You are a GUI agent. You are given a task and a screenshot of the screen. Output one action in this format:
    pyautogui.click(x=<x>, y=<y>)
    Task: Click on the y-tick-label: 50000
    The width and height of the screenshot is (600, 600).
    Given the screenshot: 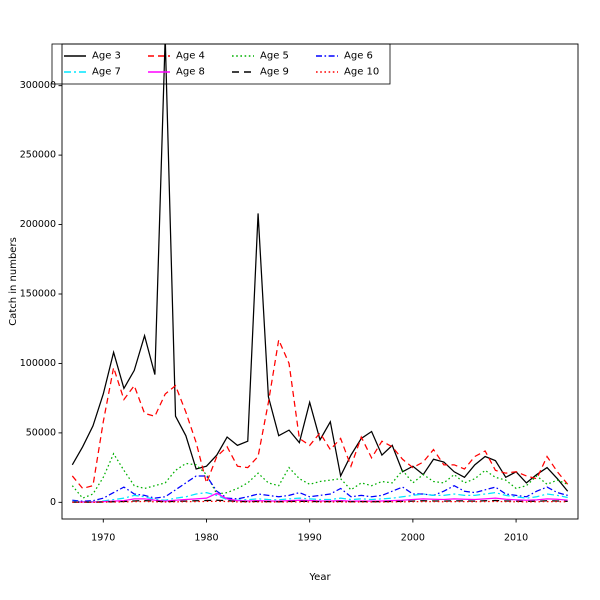 What is the action you would take?
    pyautogui.click(x=41, y=432)
    